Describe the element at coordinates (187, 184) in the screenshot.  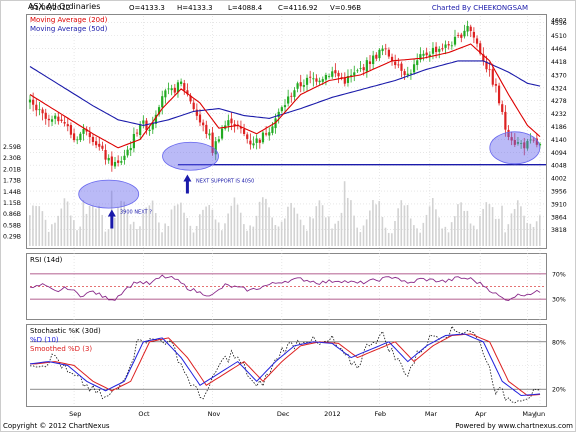
I see `arrow-nov` at that location.